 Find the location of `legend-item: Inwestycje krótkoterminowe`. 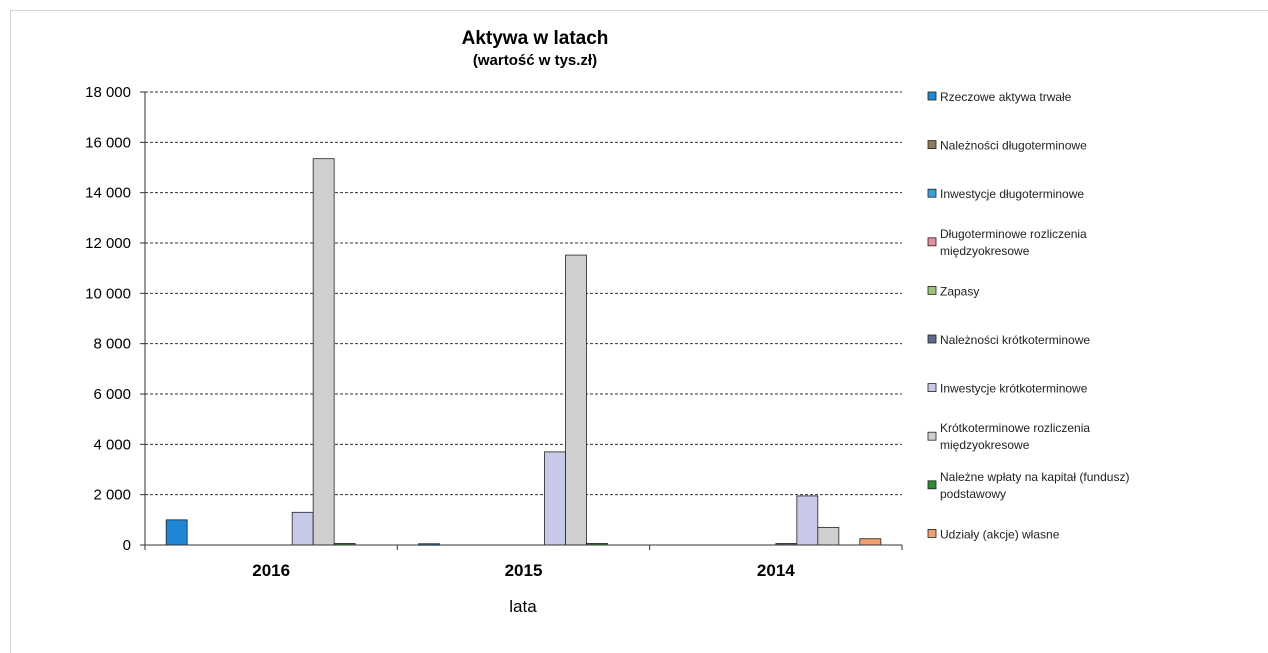

legend-item: Inwestycje krótkoterminowe is located at coordinates (1007, 389).